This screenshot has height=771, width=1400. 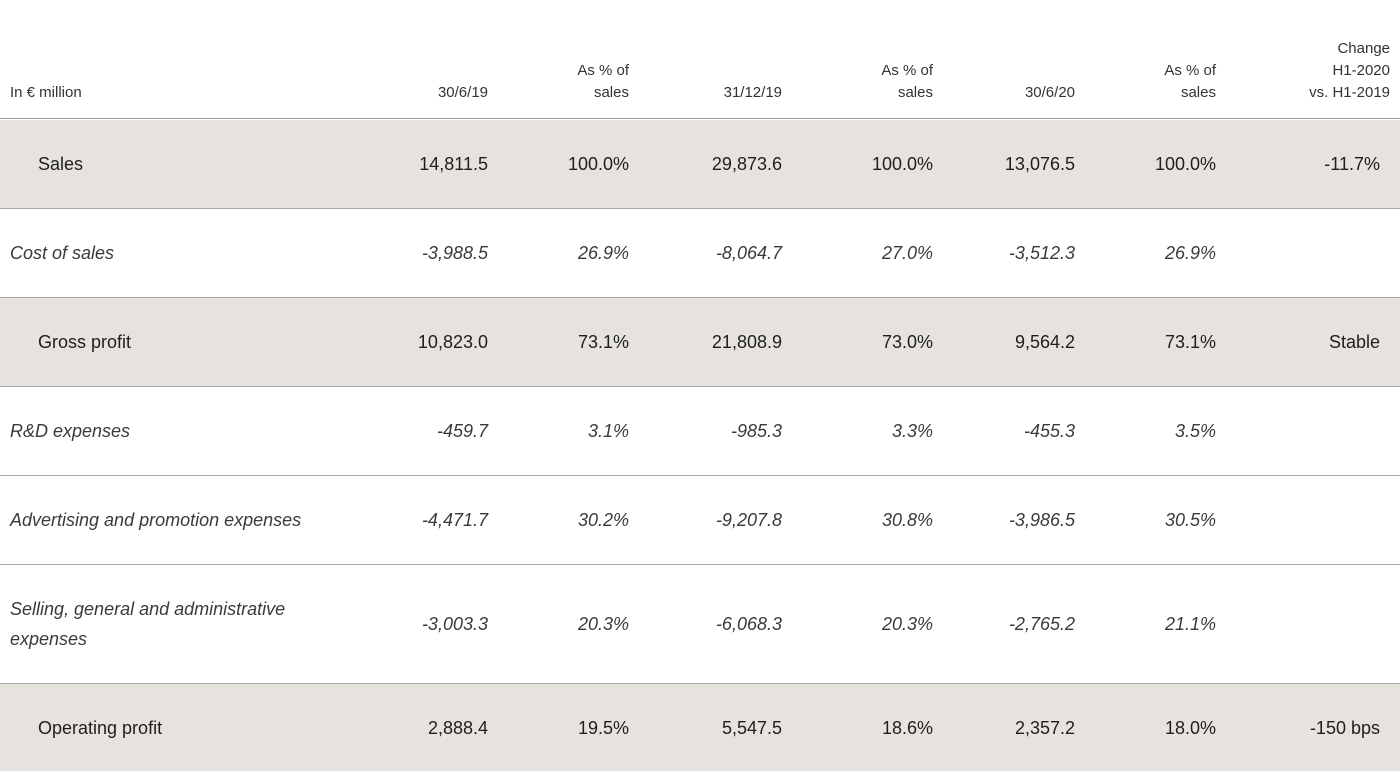 I want to click on header-pct-sales-2-line2: sales, so click(x=915, y=92).